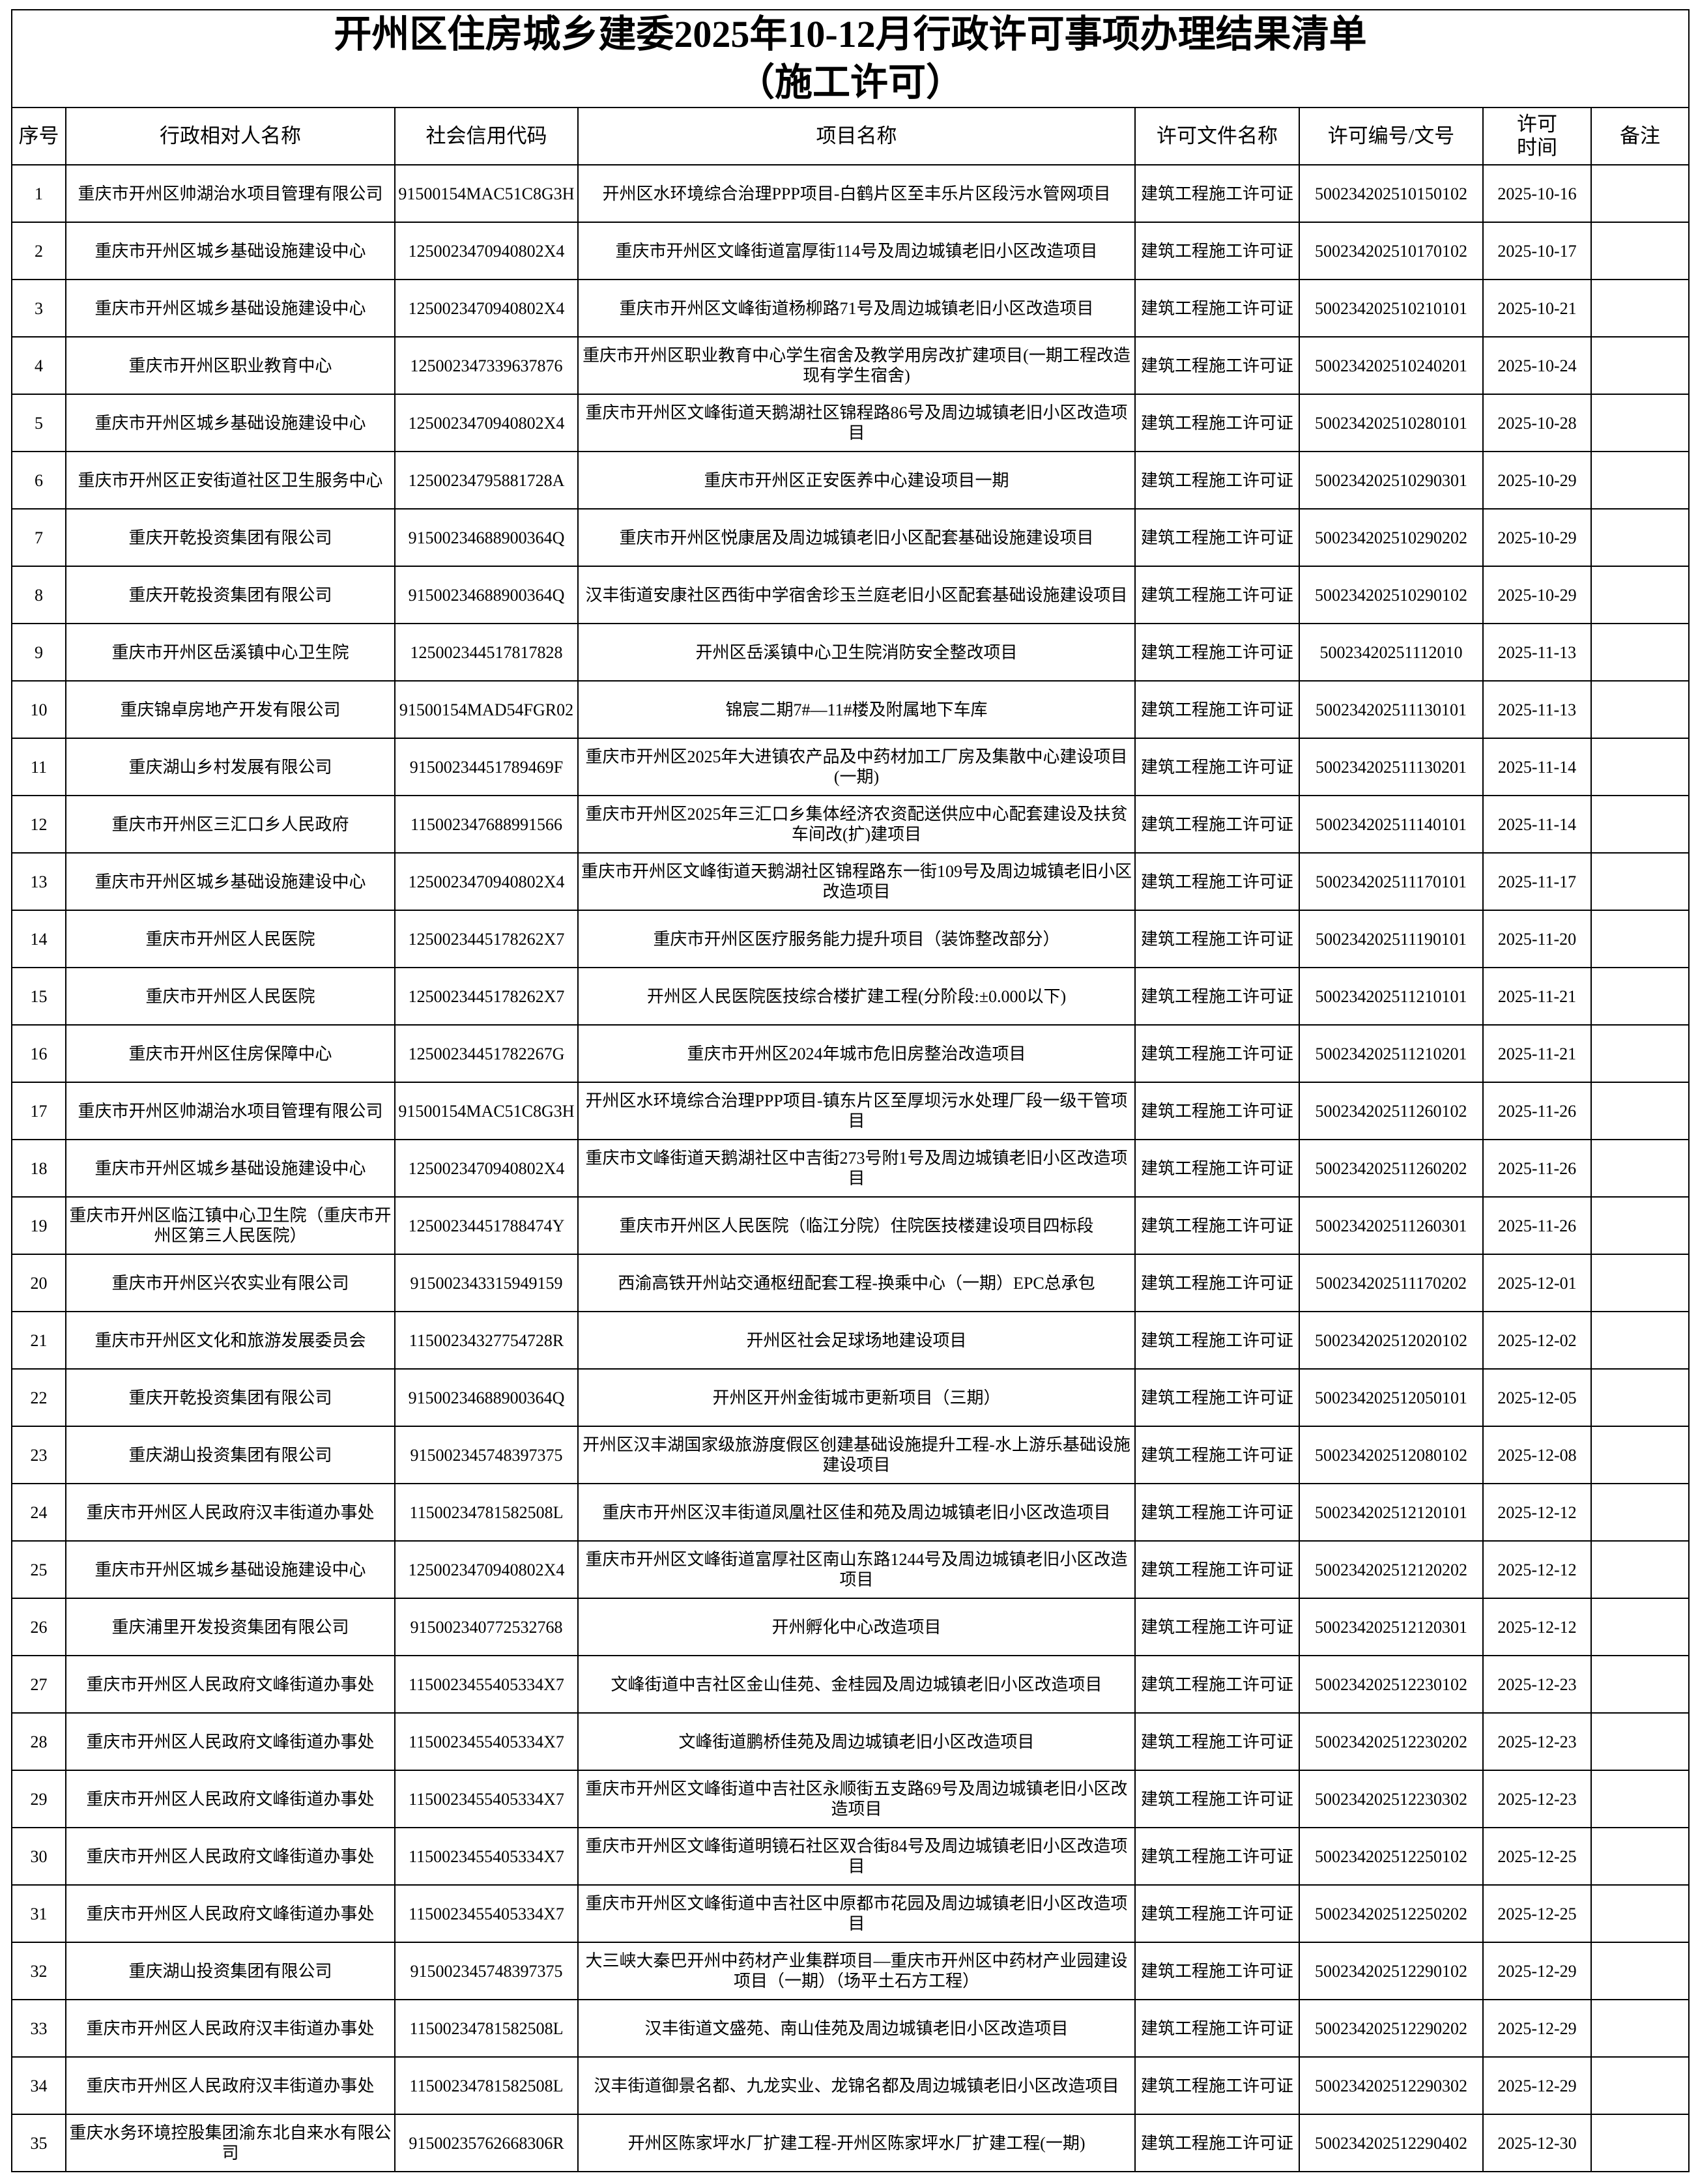  Describe the element at coordinates (856, 193) in the screenshot. I see `project-name: 开州区水环境综合治理PPP项目-白鹤片区至丰乐片区段污水管网项目` at that location.